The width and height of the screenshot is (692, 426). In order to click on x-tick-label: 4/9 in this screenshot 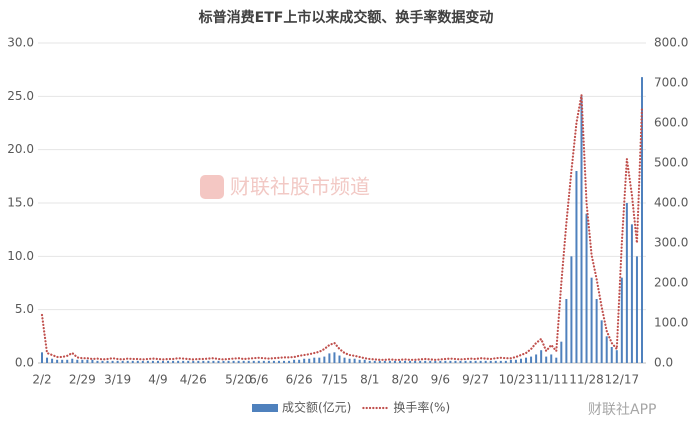, I will do `click(157, 380)`.